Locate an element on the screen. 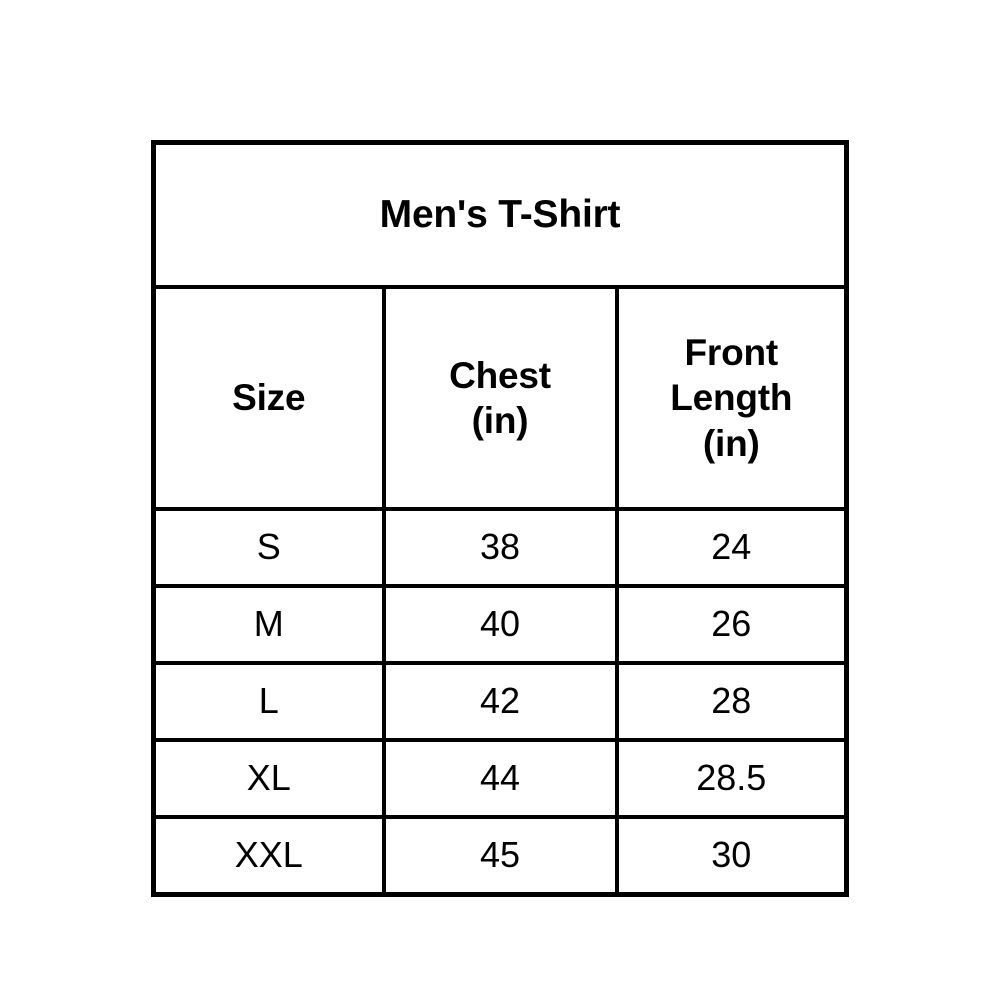  column-header-chest-line1: Chest is located at coordinates (500, 375).